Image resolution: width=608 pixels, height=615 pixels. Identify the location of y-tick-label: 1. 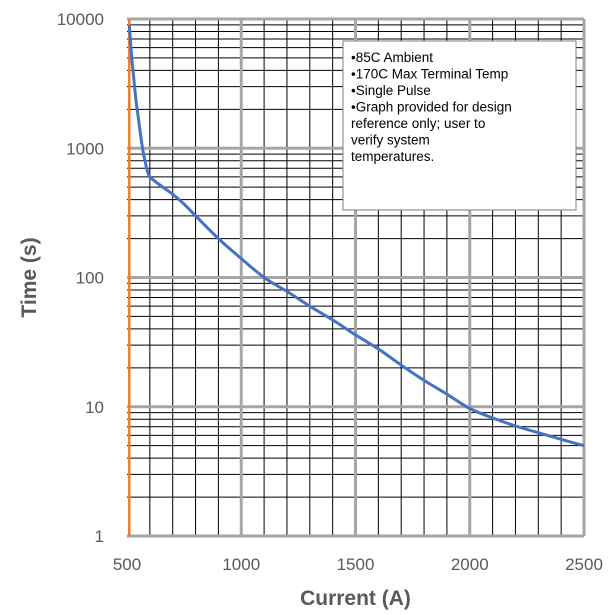
(99, 536).